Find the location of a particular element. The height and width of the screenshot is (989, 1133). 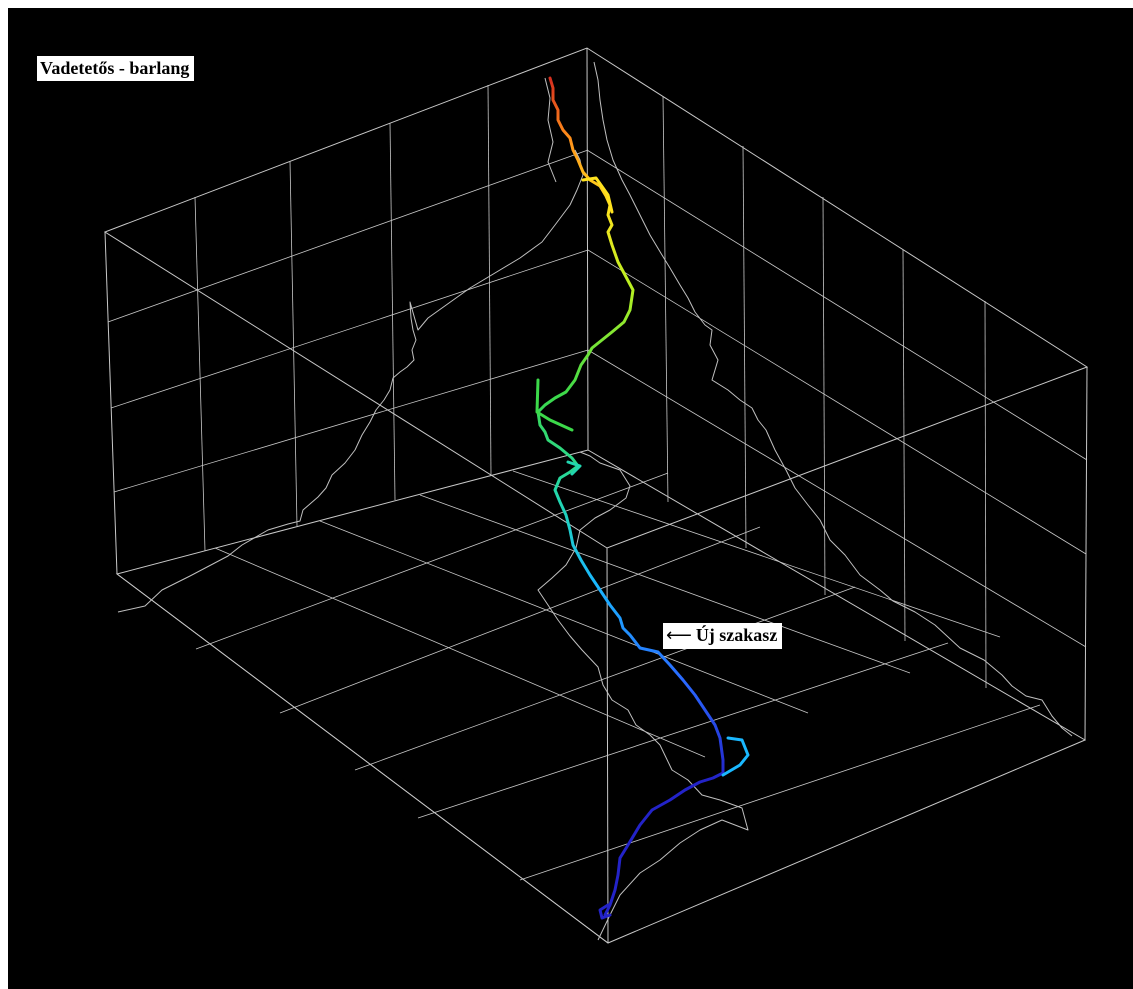

box-edge-right is located at coordinates (1086, 553).